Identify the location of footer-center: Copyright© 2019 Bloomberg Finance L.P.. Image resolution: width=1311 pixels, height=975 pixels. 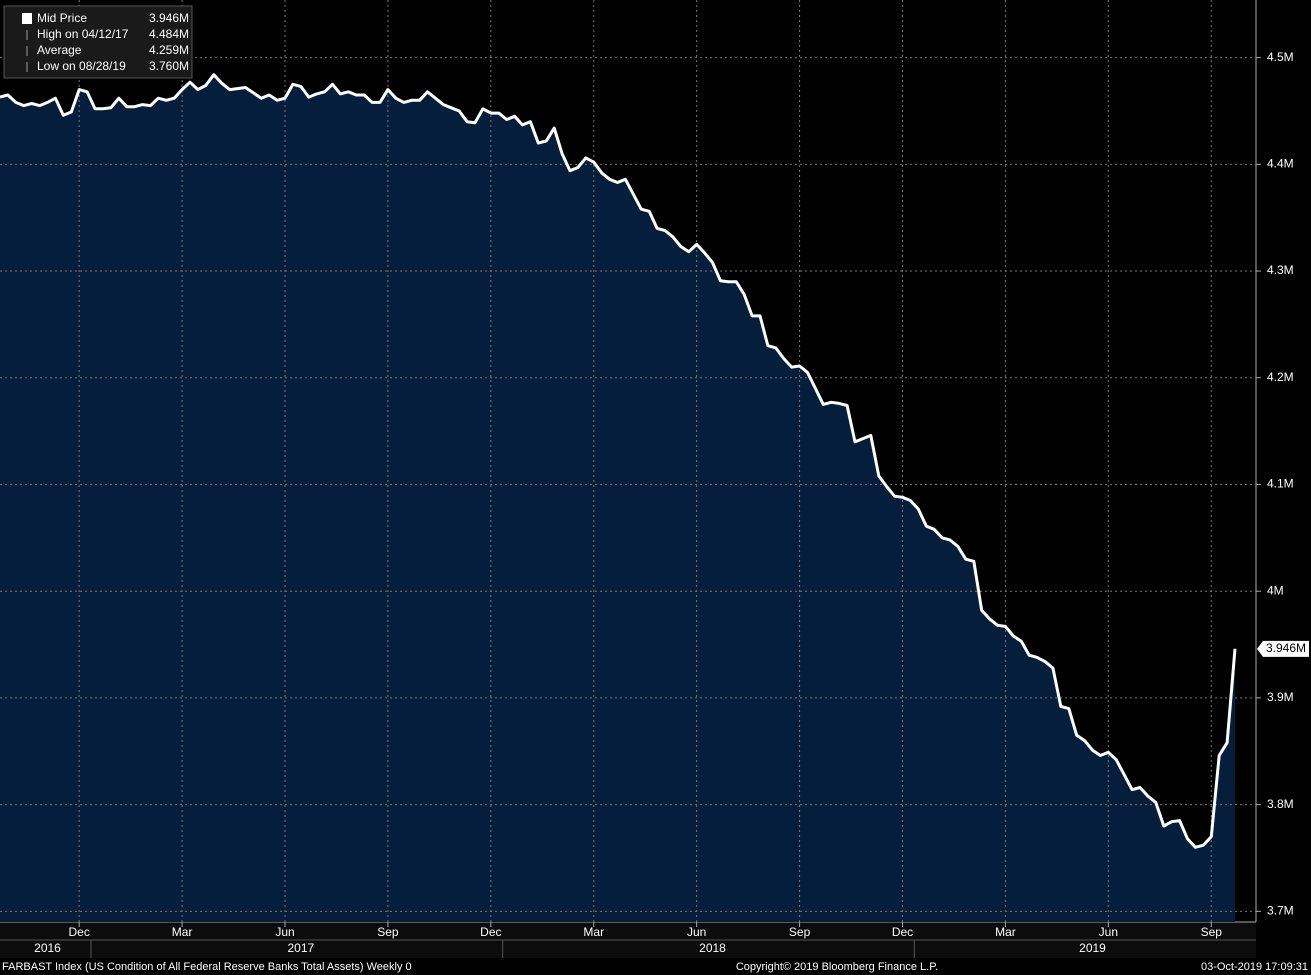
(837, 967).